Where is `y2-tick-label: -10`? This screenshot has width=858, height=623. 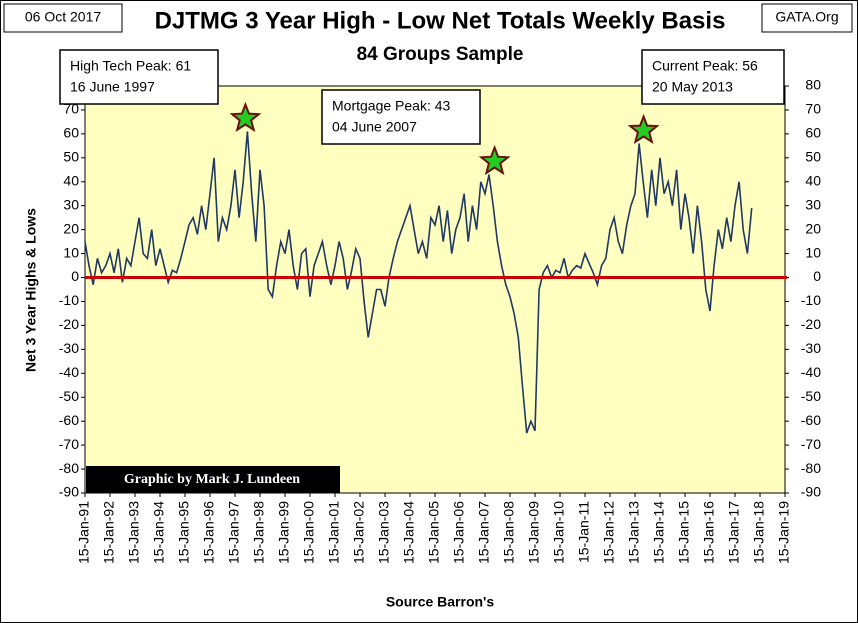 y2-tick-label: -10 is located at coordinates (811, 300).